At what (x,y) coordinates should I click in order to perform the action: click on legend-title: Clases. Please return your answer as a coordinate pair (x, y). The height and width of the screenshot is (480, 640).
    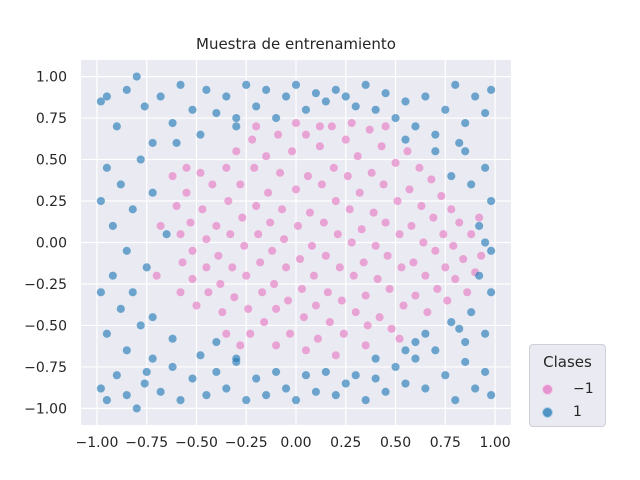
    Looking at the image, I should click on (567, 362).